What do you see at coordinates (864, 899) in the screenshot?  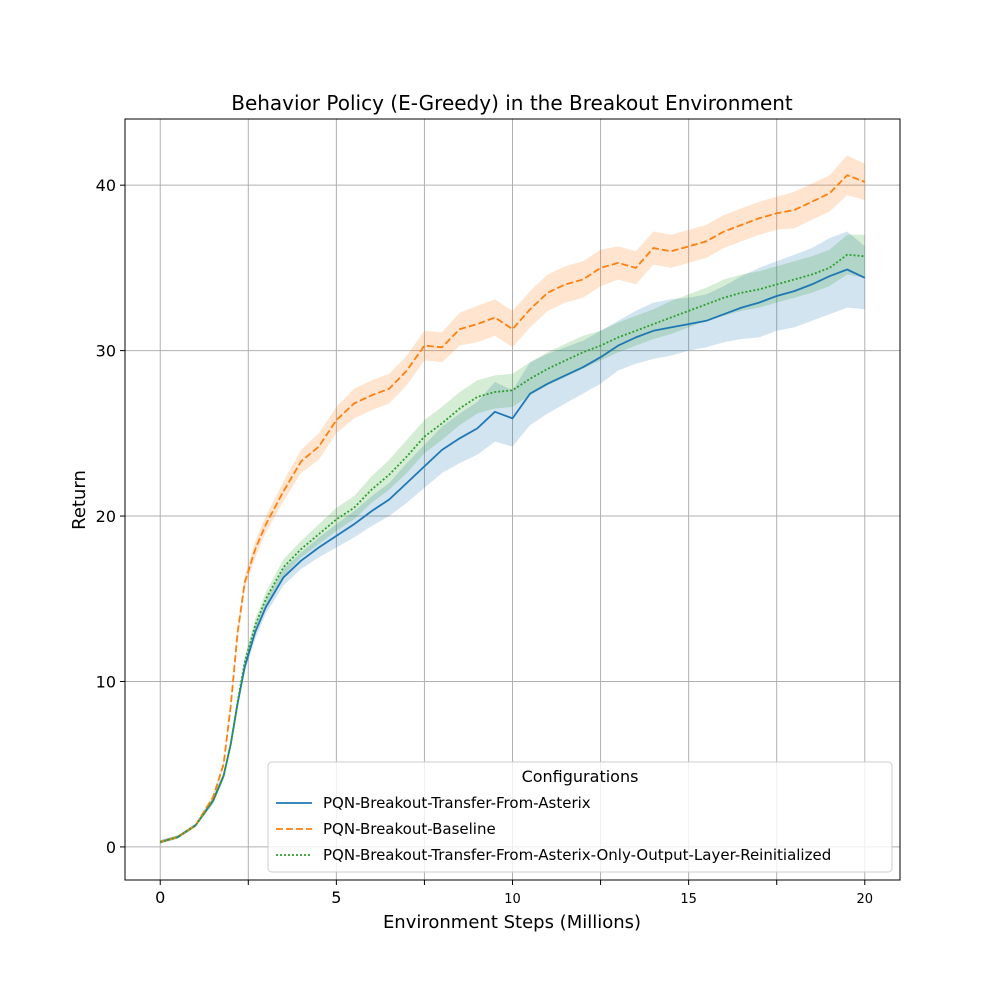 I see `x-tick-label: 20` at bounding box center [864, 899].